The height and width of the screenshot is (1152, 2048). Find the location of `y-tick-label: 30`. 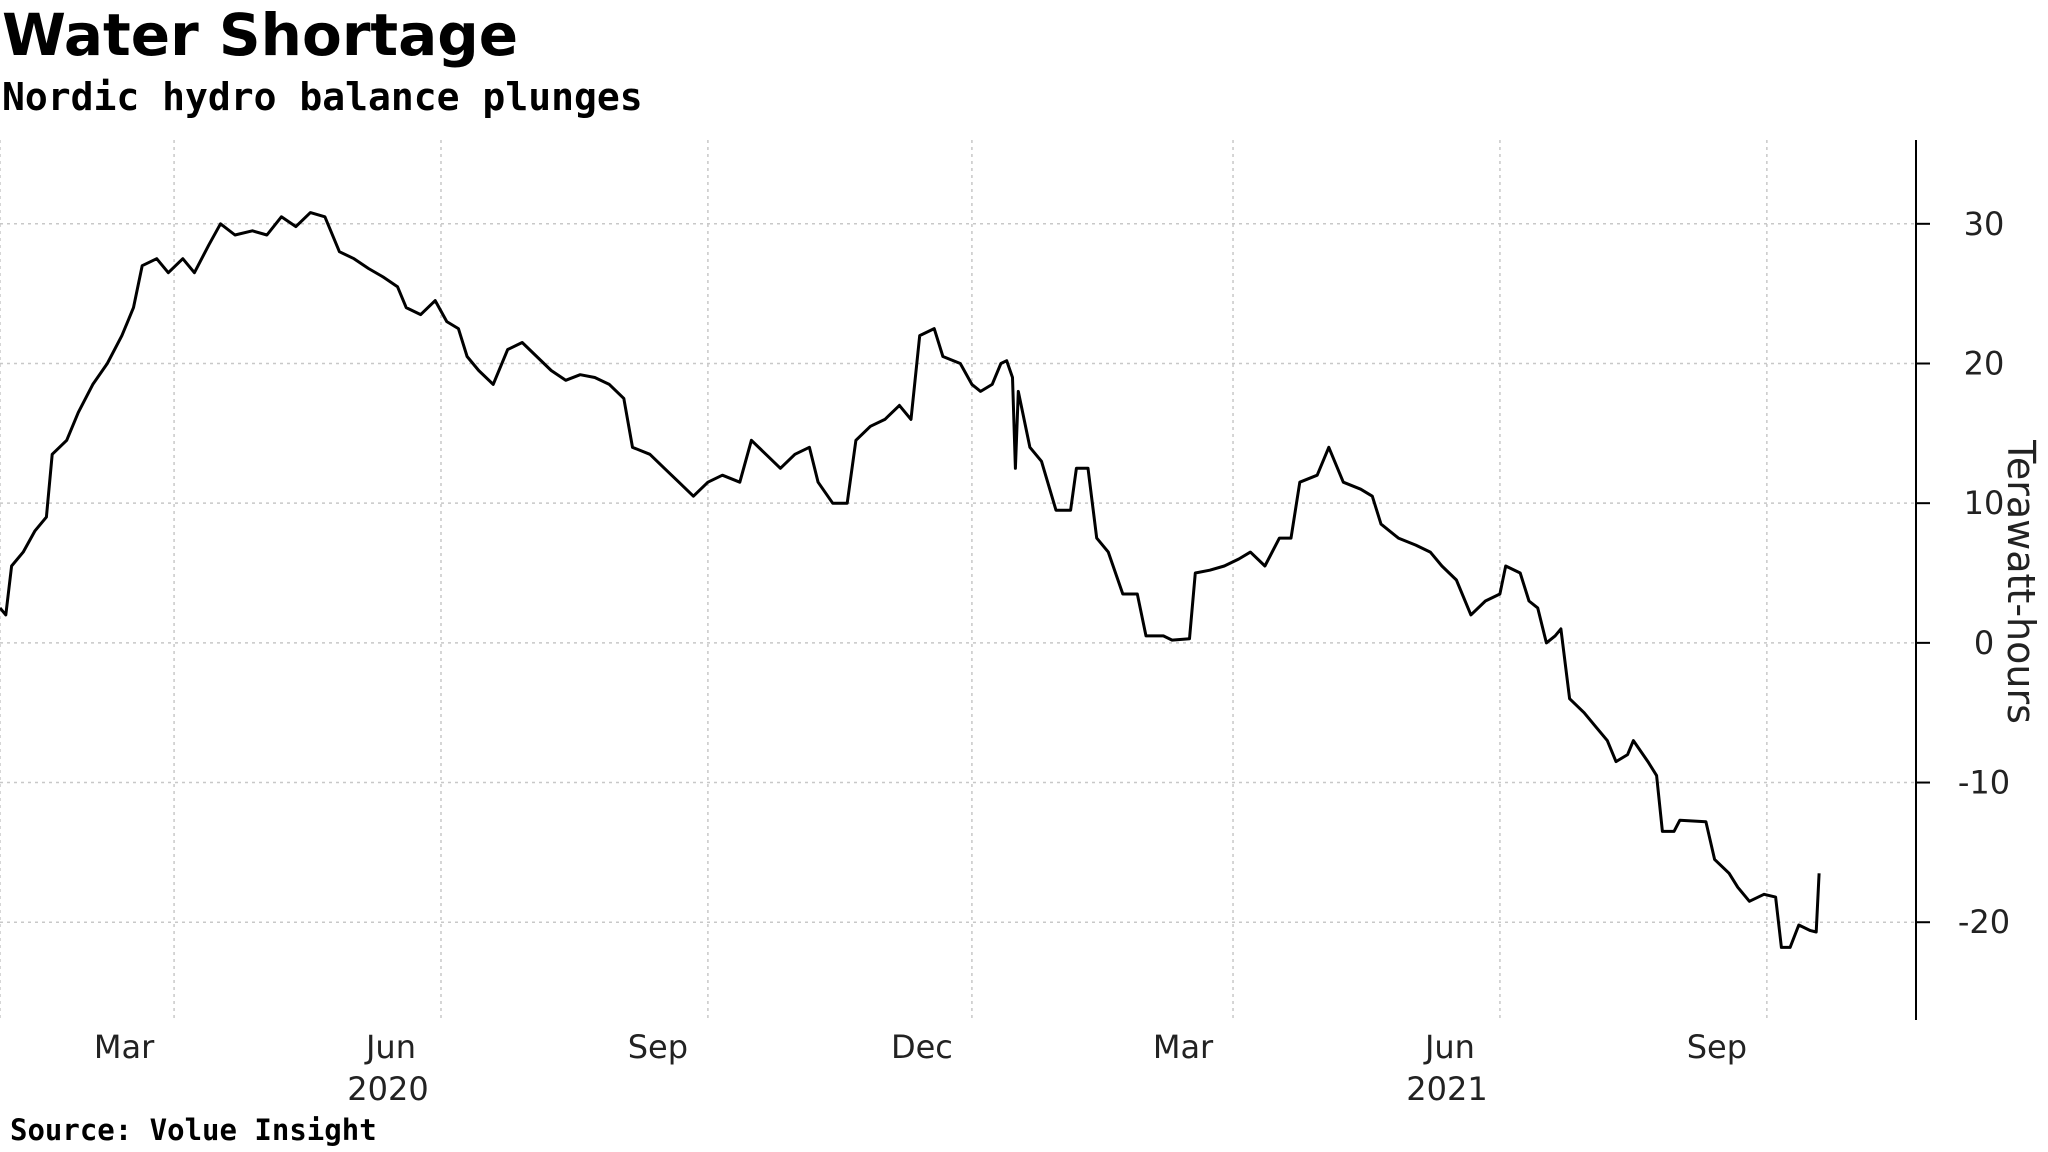

y-tick-label: 30 is located at coordinates (1984, 224).